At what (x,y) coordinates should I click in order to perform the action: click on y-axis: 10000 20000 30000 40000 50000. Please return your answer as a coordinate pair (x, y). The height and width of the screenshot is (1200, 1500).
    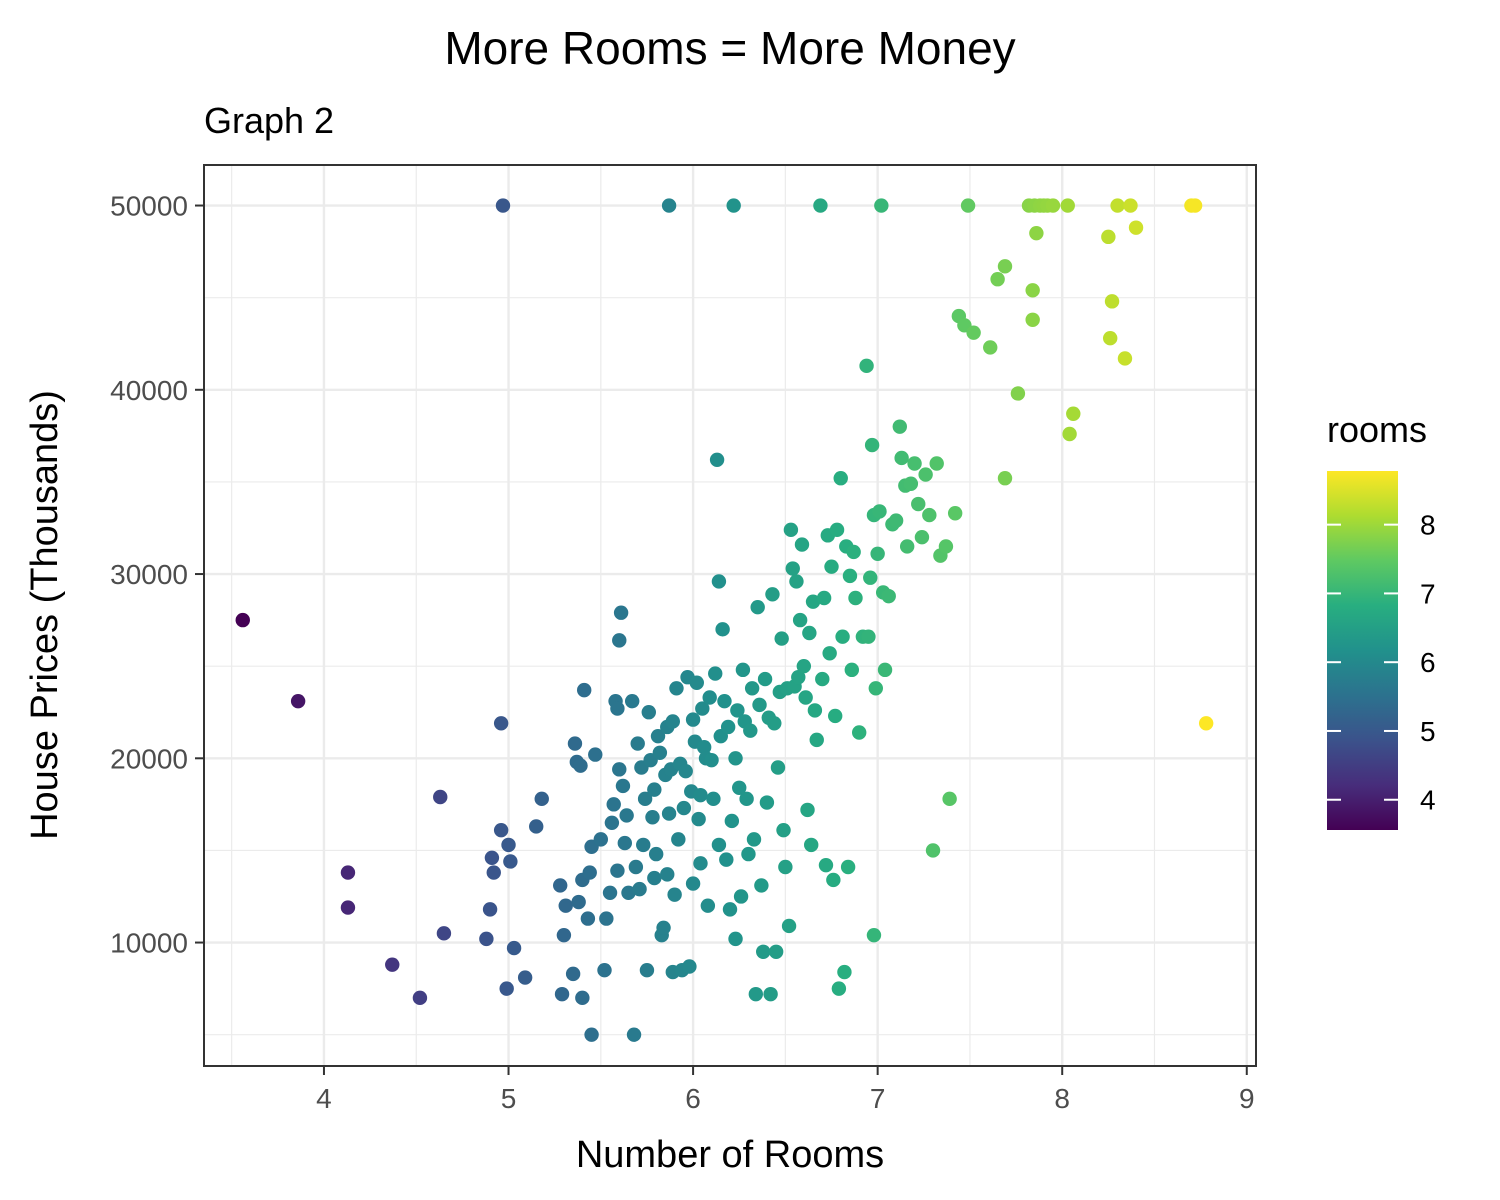
    Looking at the image, I should click on (157, 575).